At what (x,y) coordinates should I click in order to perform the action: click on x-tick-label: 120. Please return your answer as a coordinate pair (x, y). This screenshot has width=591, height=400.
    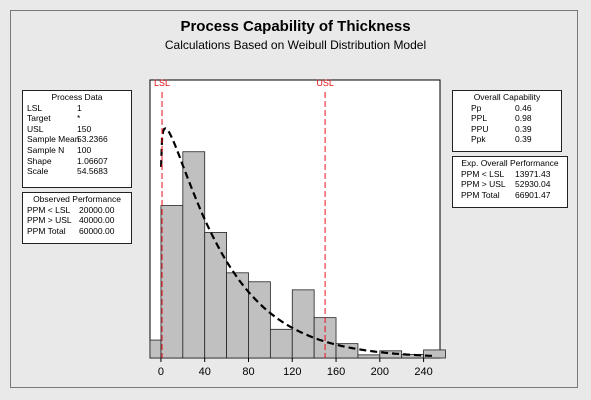
    Looking at the image, I should click on (292, 372).